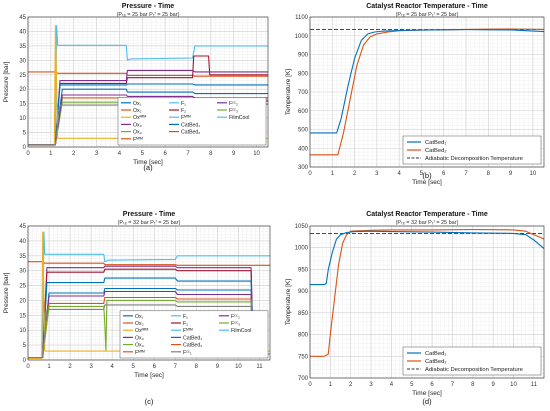 The width and height of the screenshot is (550, 411). I want to click on chart-title: Catalyst Reactor Temperature - Time, so click(427, 6).